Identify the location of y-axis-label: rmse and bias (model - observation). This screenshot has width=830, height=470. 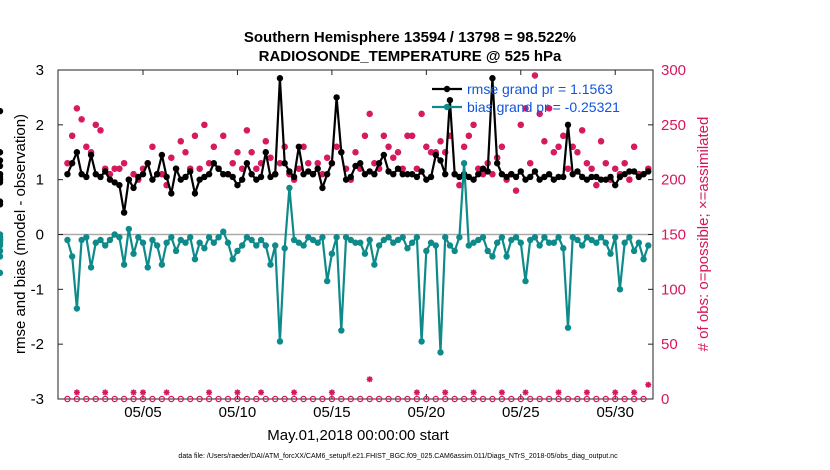
(20, 234).